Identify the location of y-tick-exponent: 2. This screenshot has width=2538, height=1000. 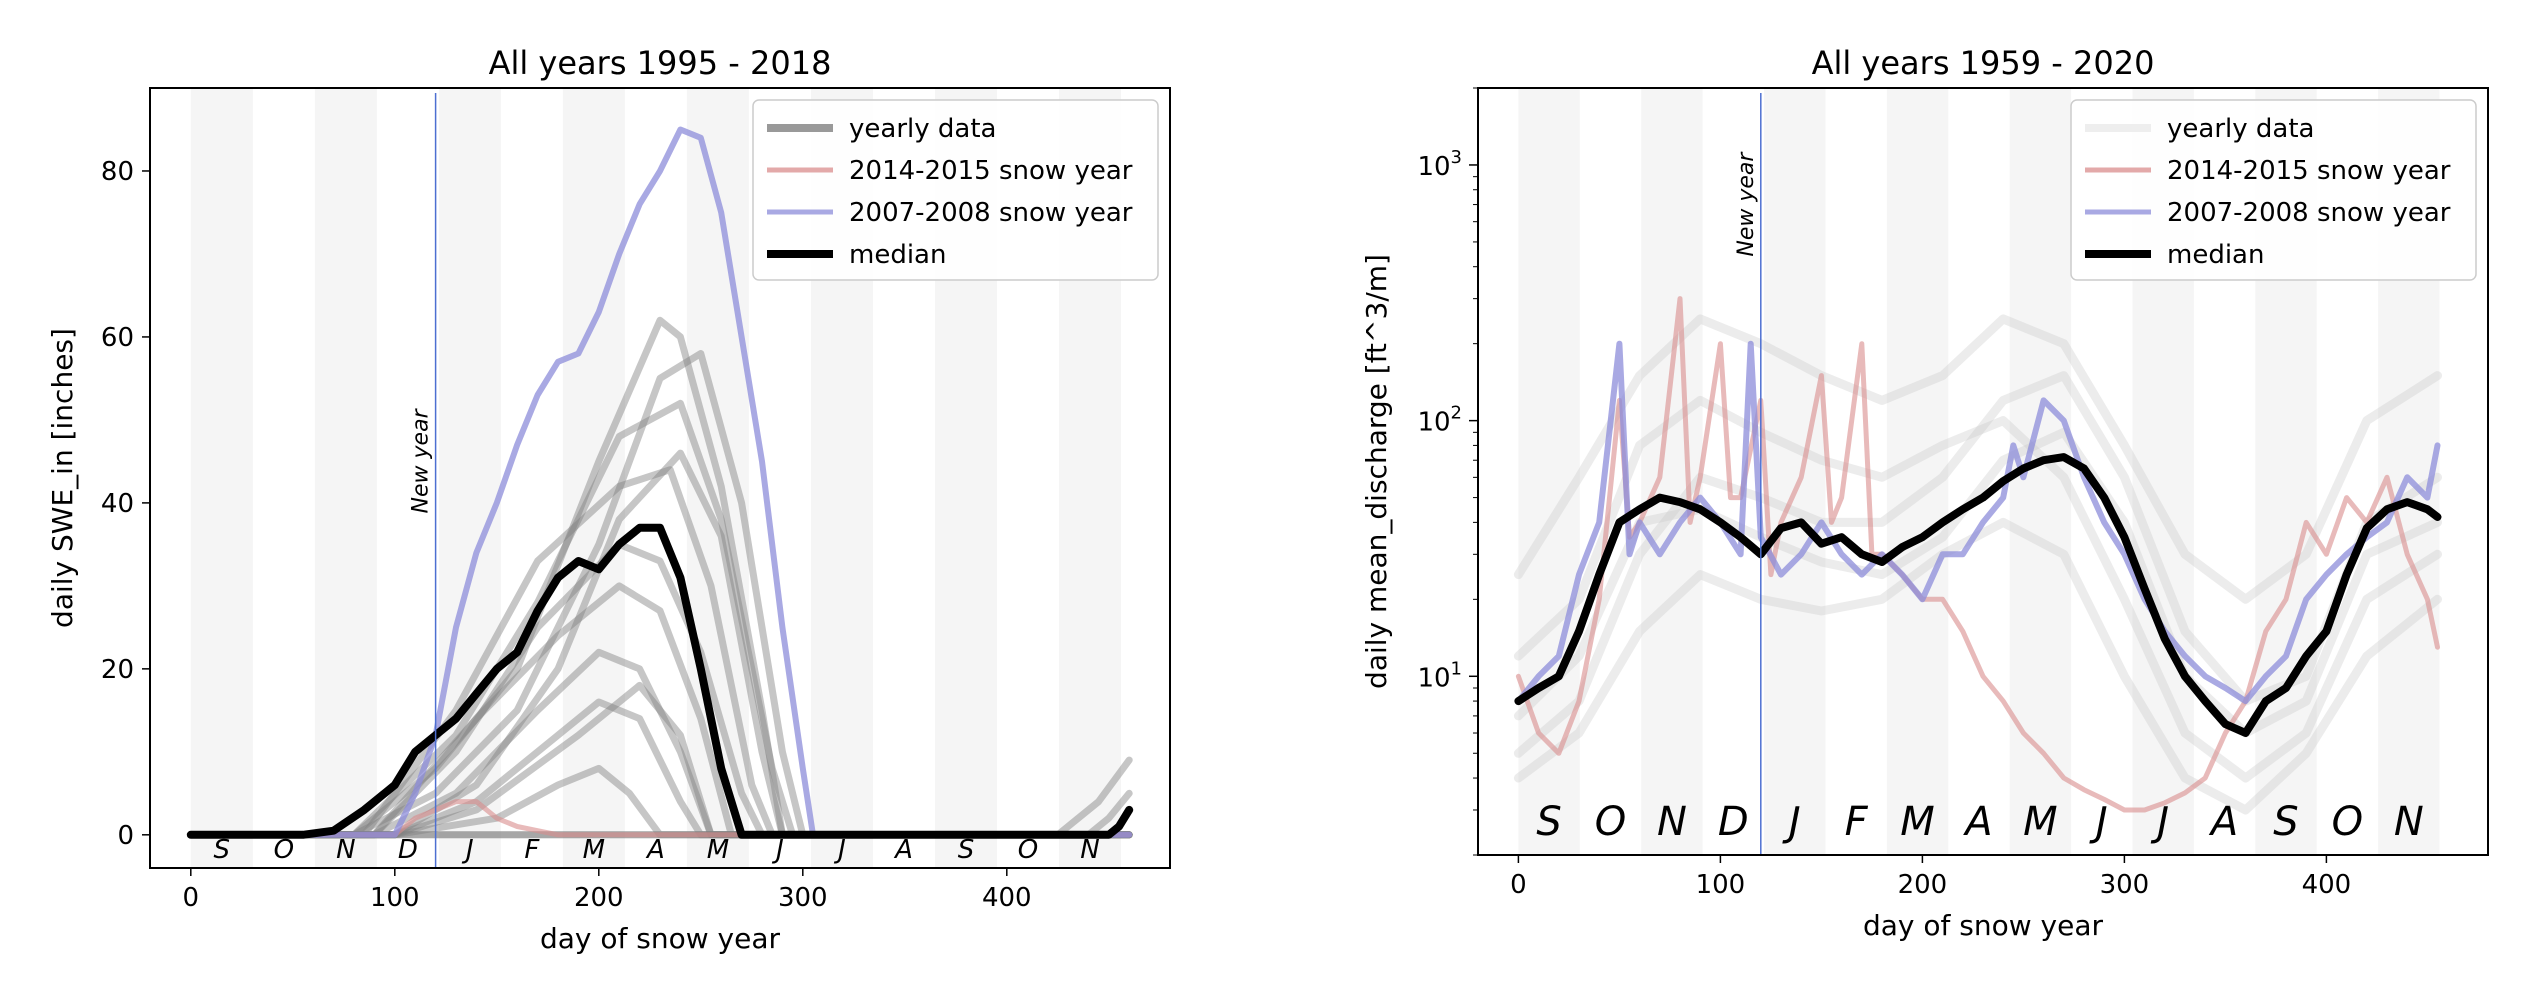
(1456, 413).